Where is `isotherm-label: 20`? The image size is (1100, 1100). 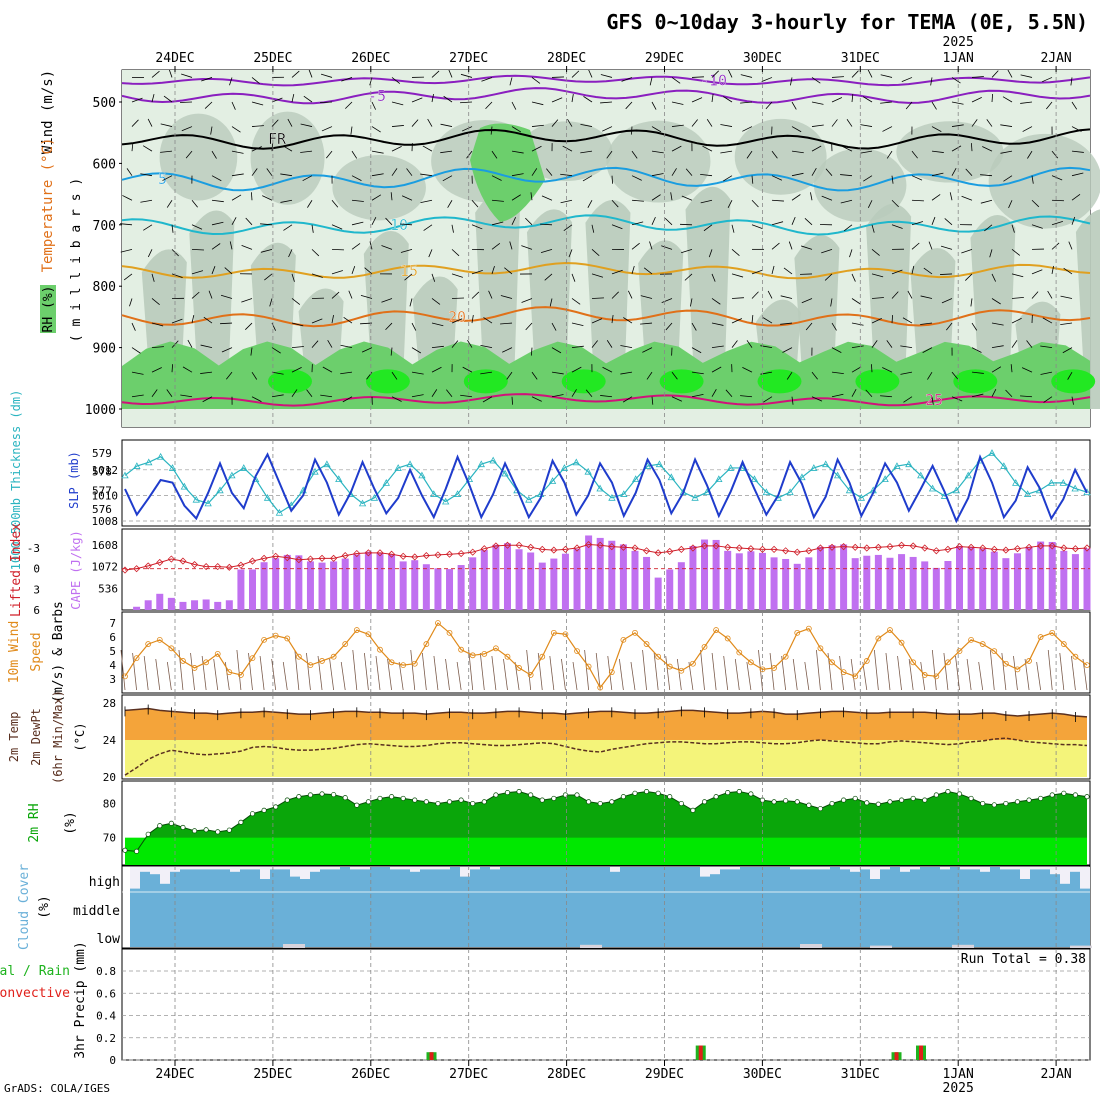
isotherm-label: 20 is located at coordinates (457, 317).